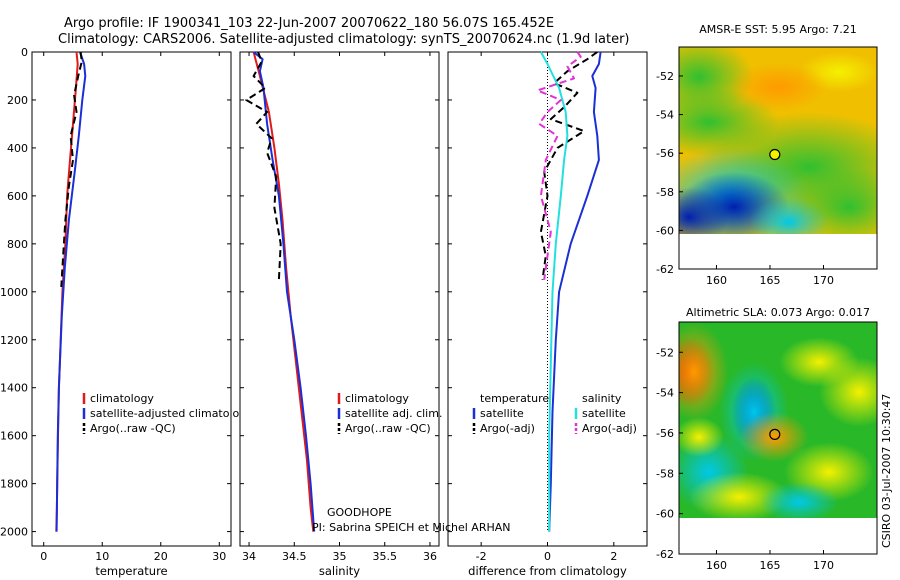  What do you see at coordinates (514, 398) in the screenshot?
I see `legend-temperature-header: temperature` at bounding box center [514, 398].